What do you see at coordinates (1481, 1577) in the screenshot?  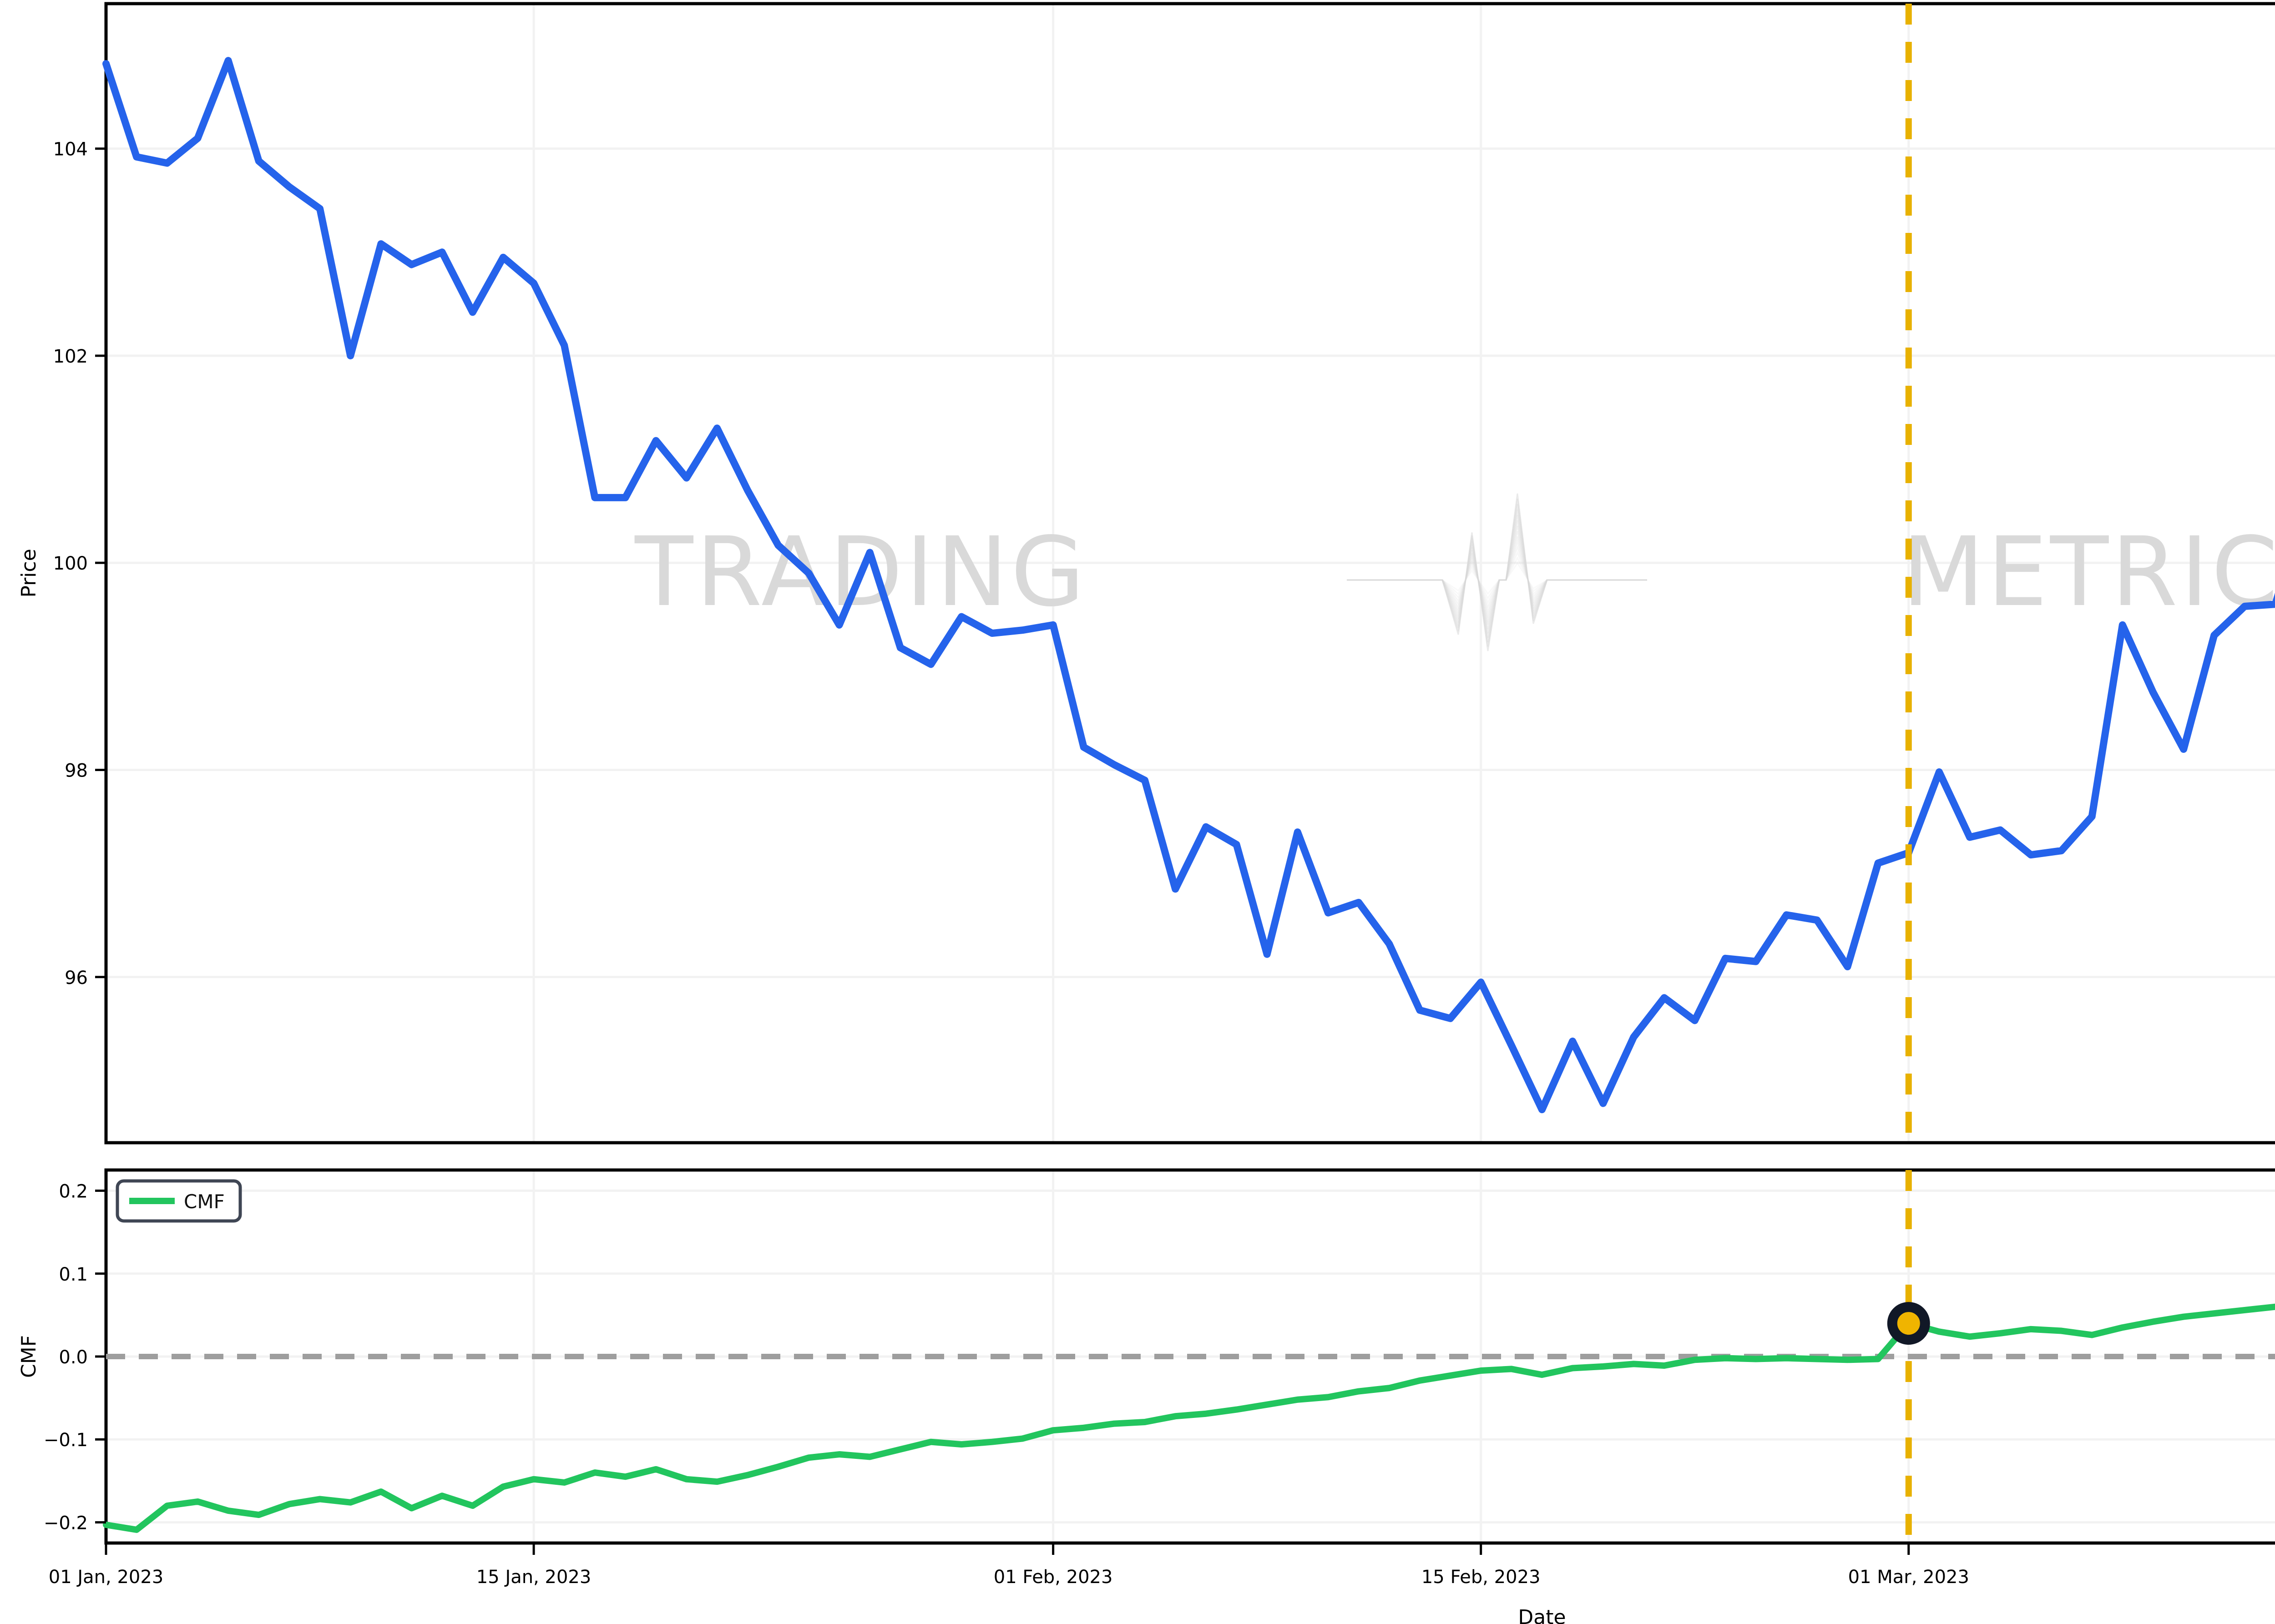 I see `x-tick-label: 15 Feb, 2023` at bounding box center [1481, 1577].